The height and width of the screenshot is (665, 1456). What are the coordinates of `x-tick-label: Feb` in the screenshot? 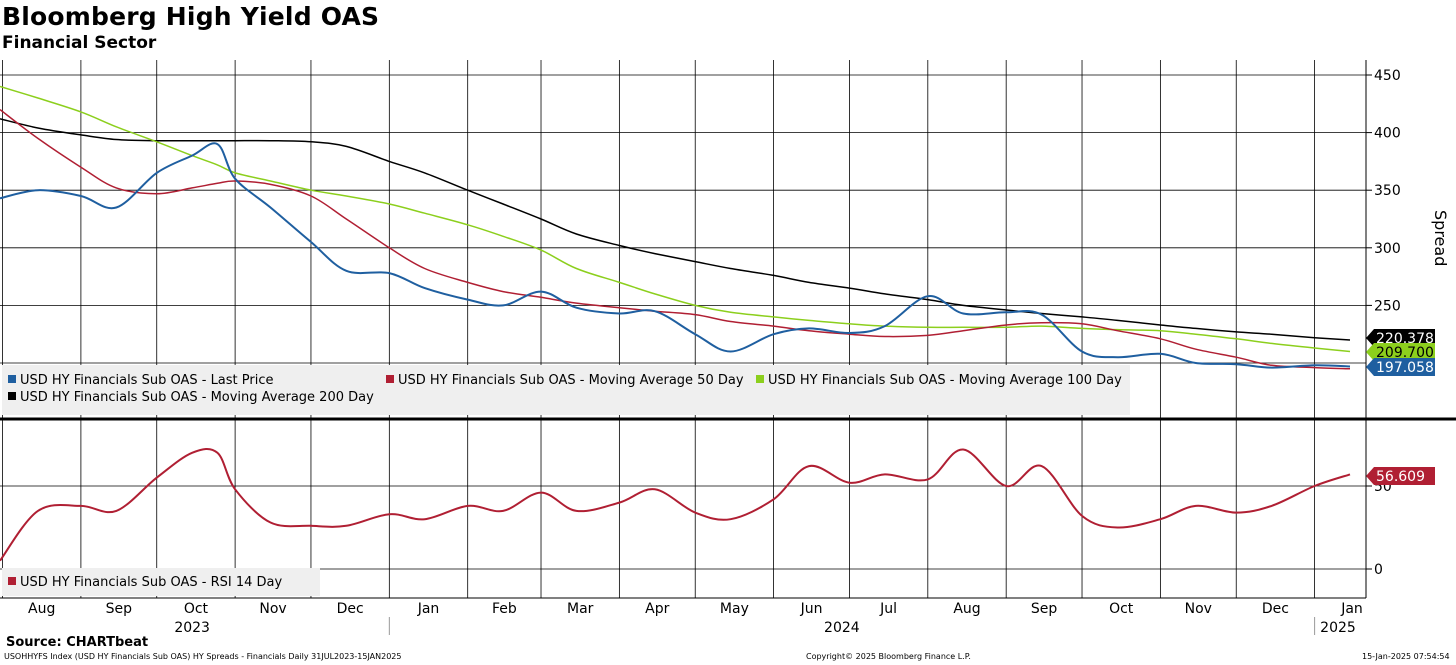 It's located at (504, 609).